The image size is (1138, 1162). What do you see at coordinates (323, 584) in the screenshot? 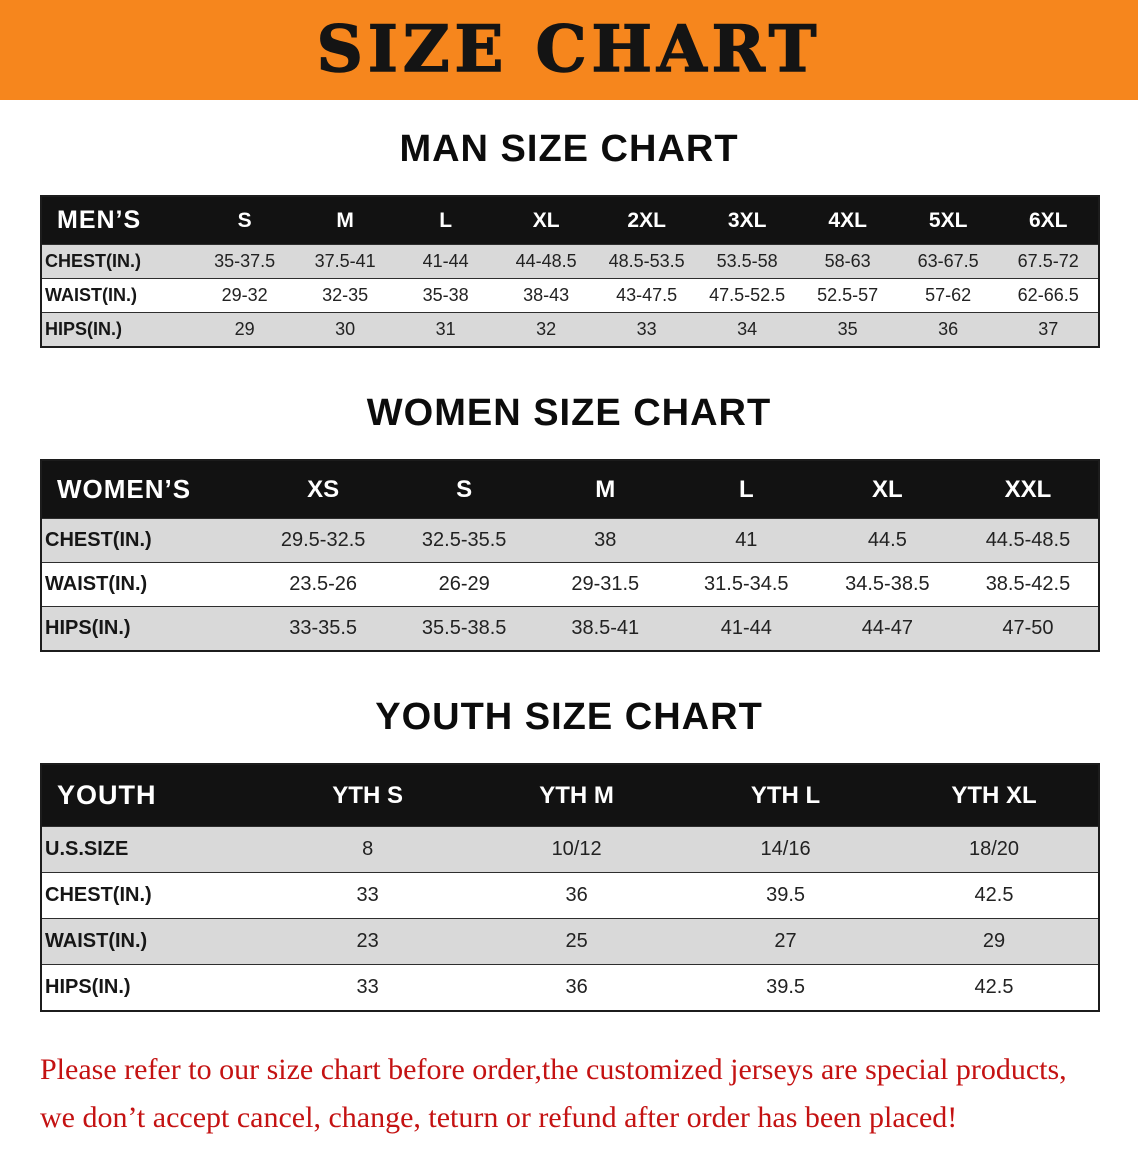
I see `size-value-cell: 23.5-26` at bounding box center [323, 584].